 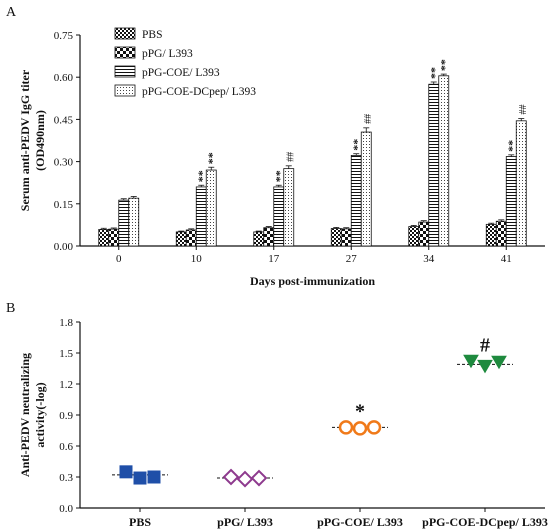 What do you see at coordinates (64, 247) in the screenshot?
I see `chart-a-y-tick-label: 0.00` at bounding box center [64, 247].